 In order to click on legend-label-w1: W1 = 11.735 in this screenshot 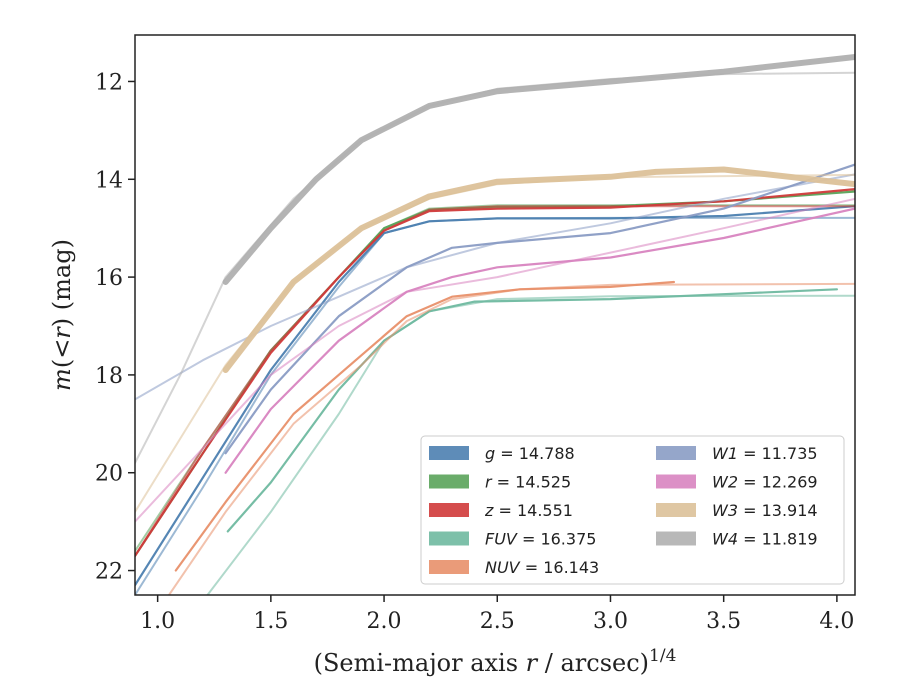, I will do `click(765, 453)`.